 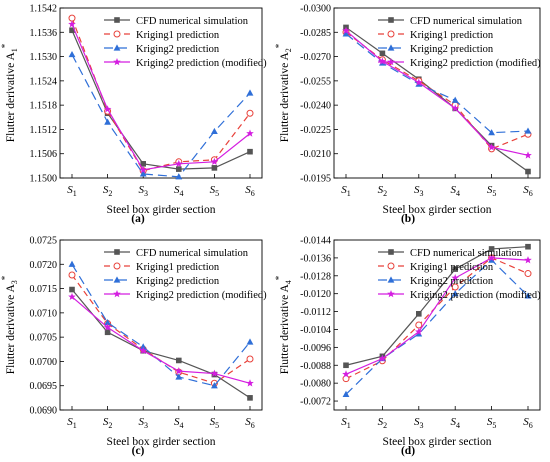 What do you see at coordinates (215, 191) in the screenshot?
I see `x-tick-label: S5` at bounding box center [215, 191].